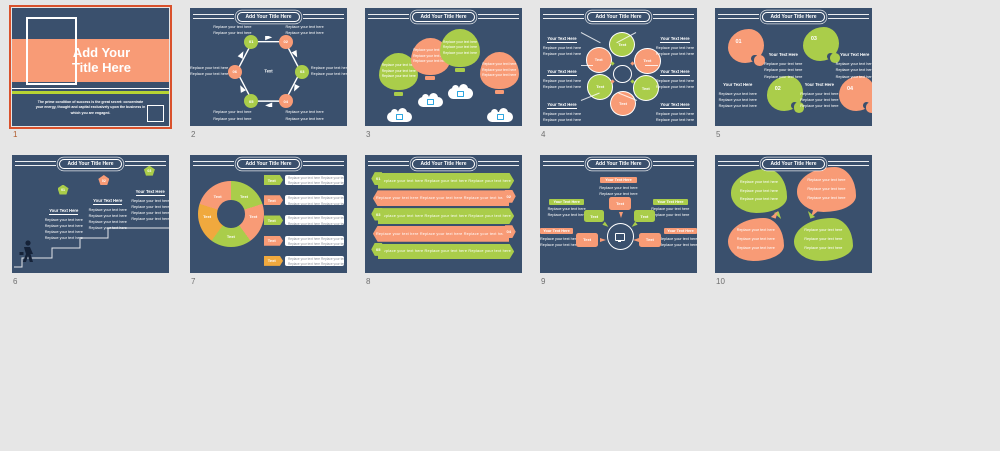 This screenshot has width=1000, height=451. I want to click on callout-left: Text, so click(587, 240).